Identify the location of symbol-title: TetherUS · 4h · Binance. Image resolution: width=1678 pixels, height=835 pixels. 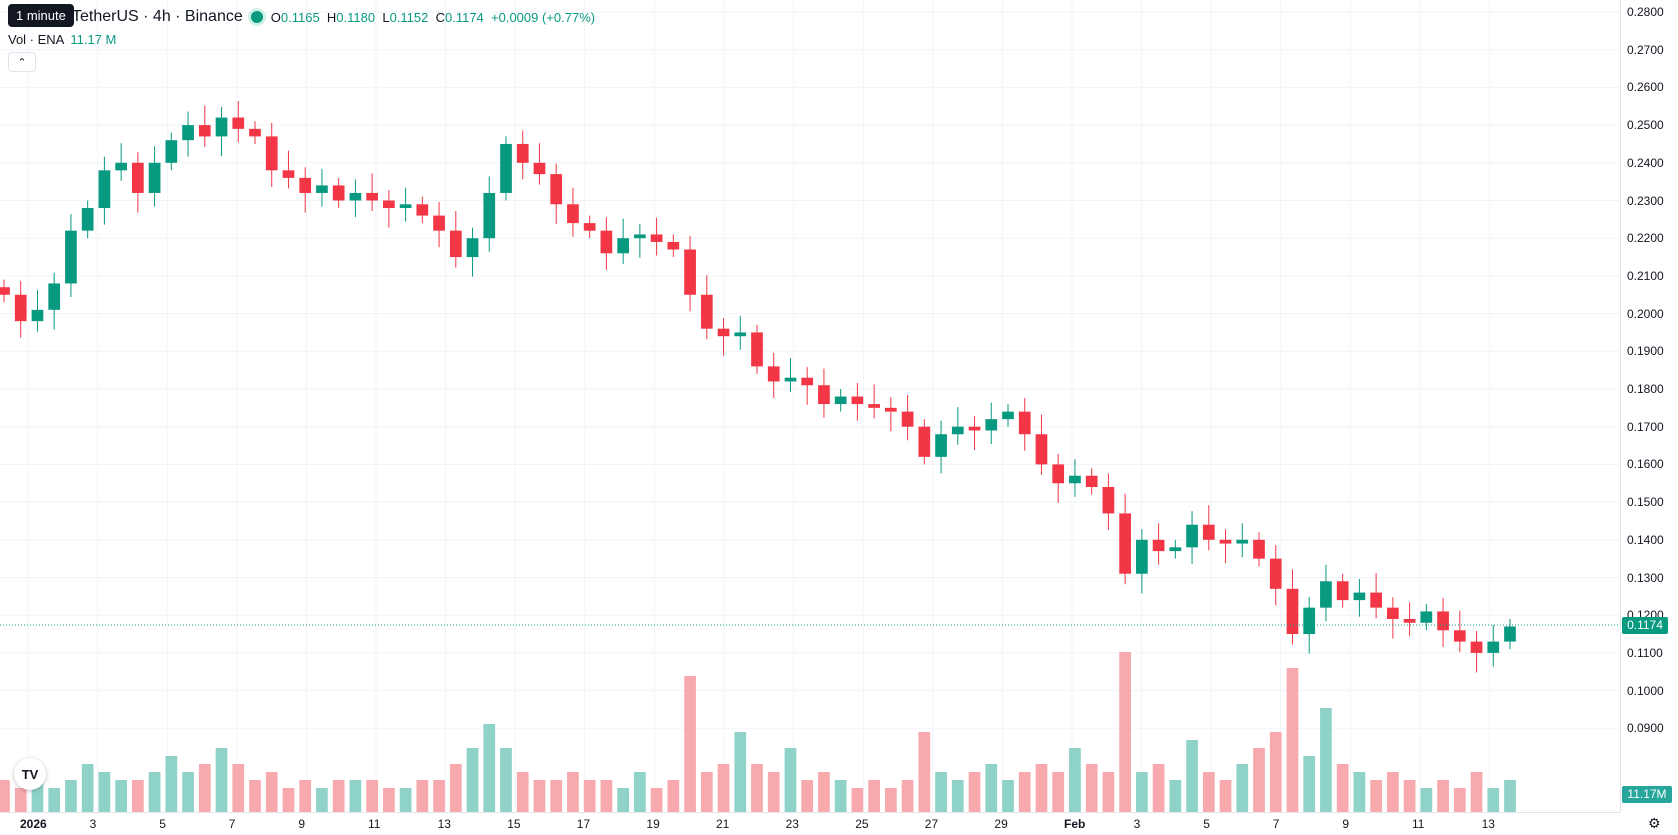
(157, 16).